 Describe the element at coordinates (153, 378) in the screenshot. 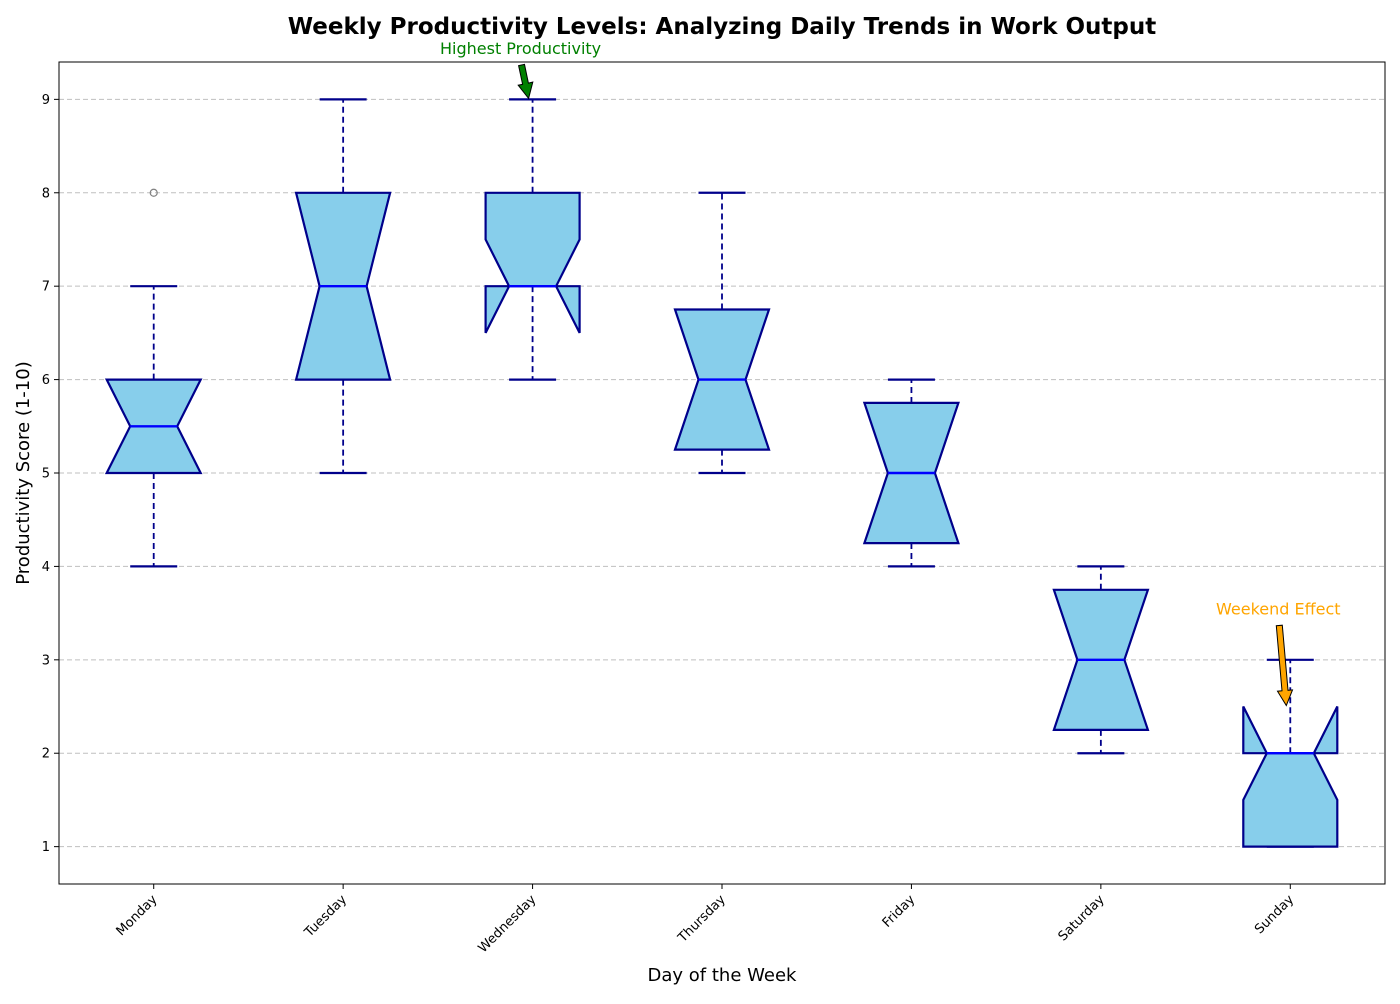

I see `box-monday` at that location.